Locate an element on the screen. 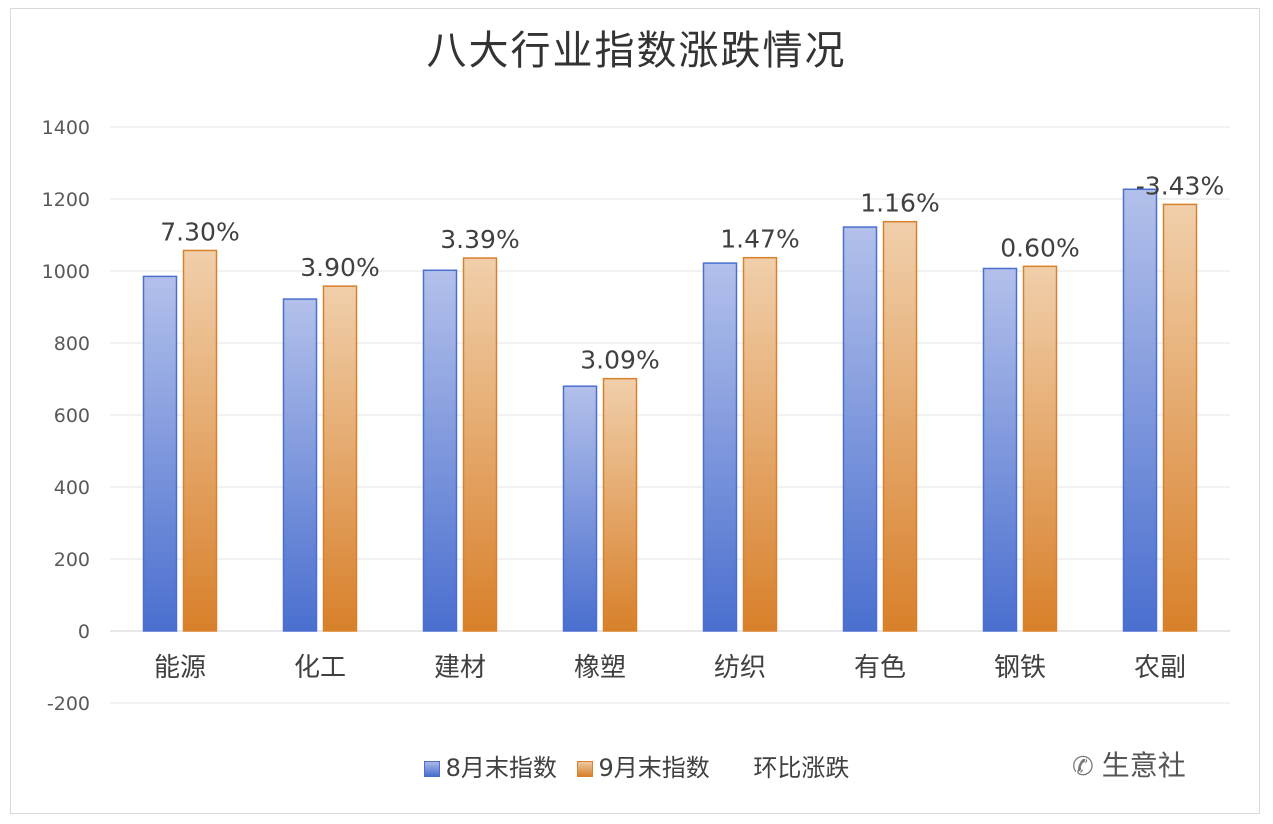 This screenshot has height=824, width=1273. legend-item-change: 环比涨跌 is located at coordinates (801, 765).